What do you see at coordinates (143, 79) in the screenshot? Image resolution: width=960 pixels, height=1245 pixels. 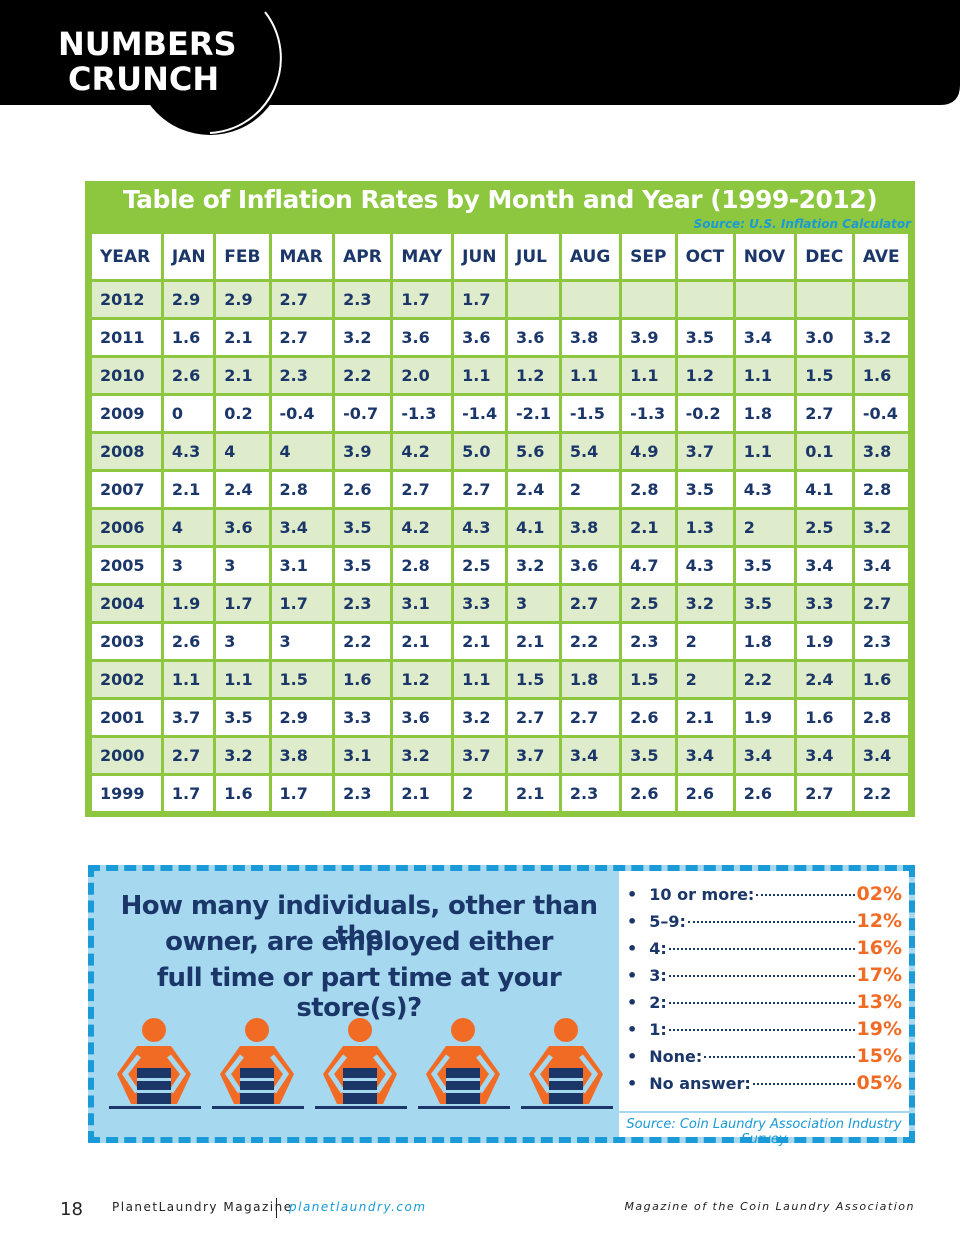 I see `logo-line: CRUNCH` at bounding box center [143, 79].